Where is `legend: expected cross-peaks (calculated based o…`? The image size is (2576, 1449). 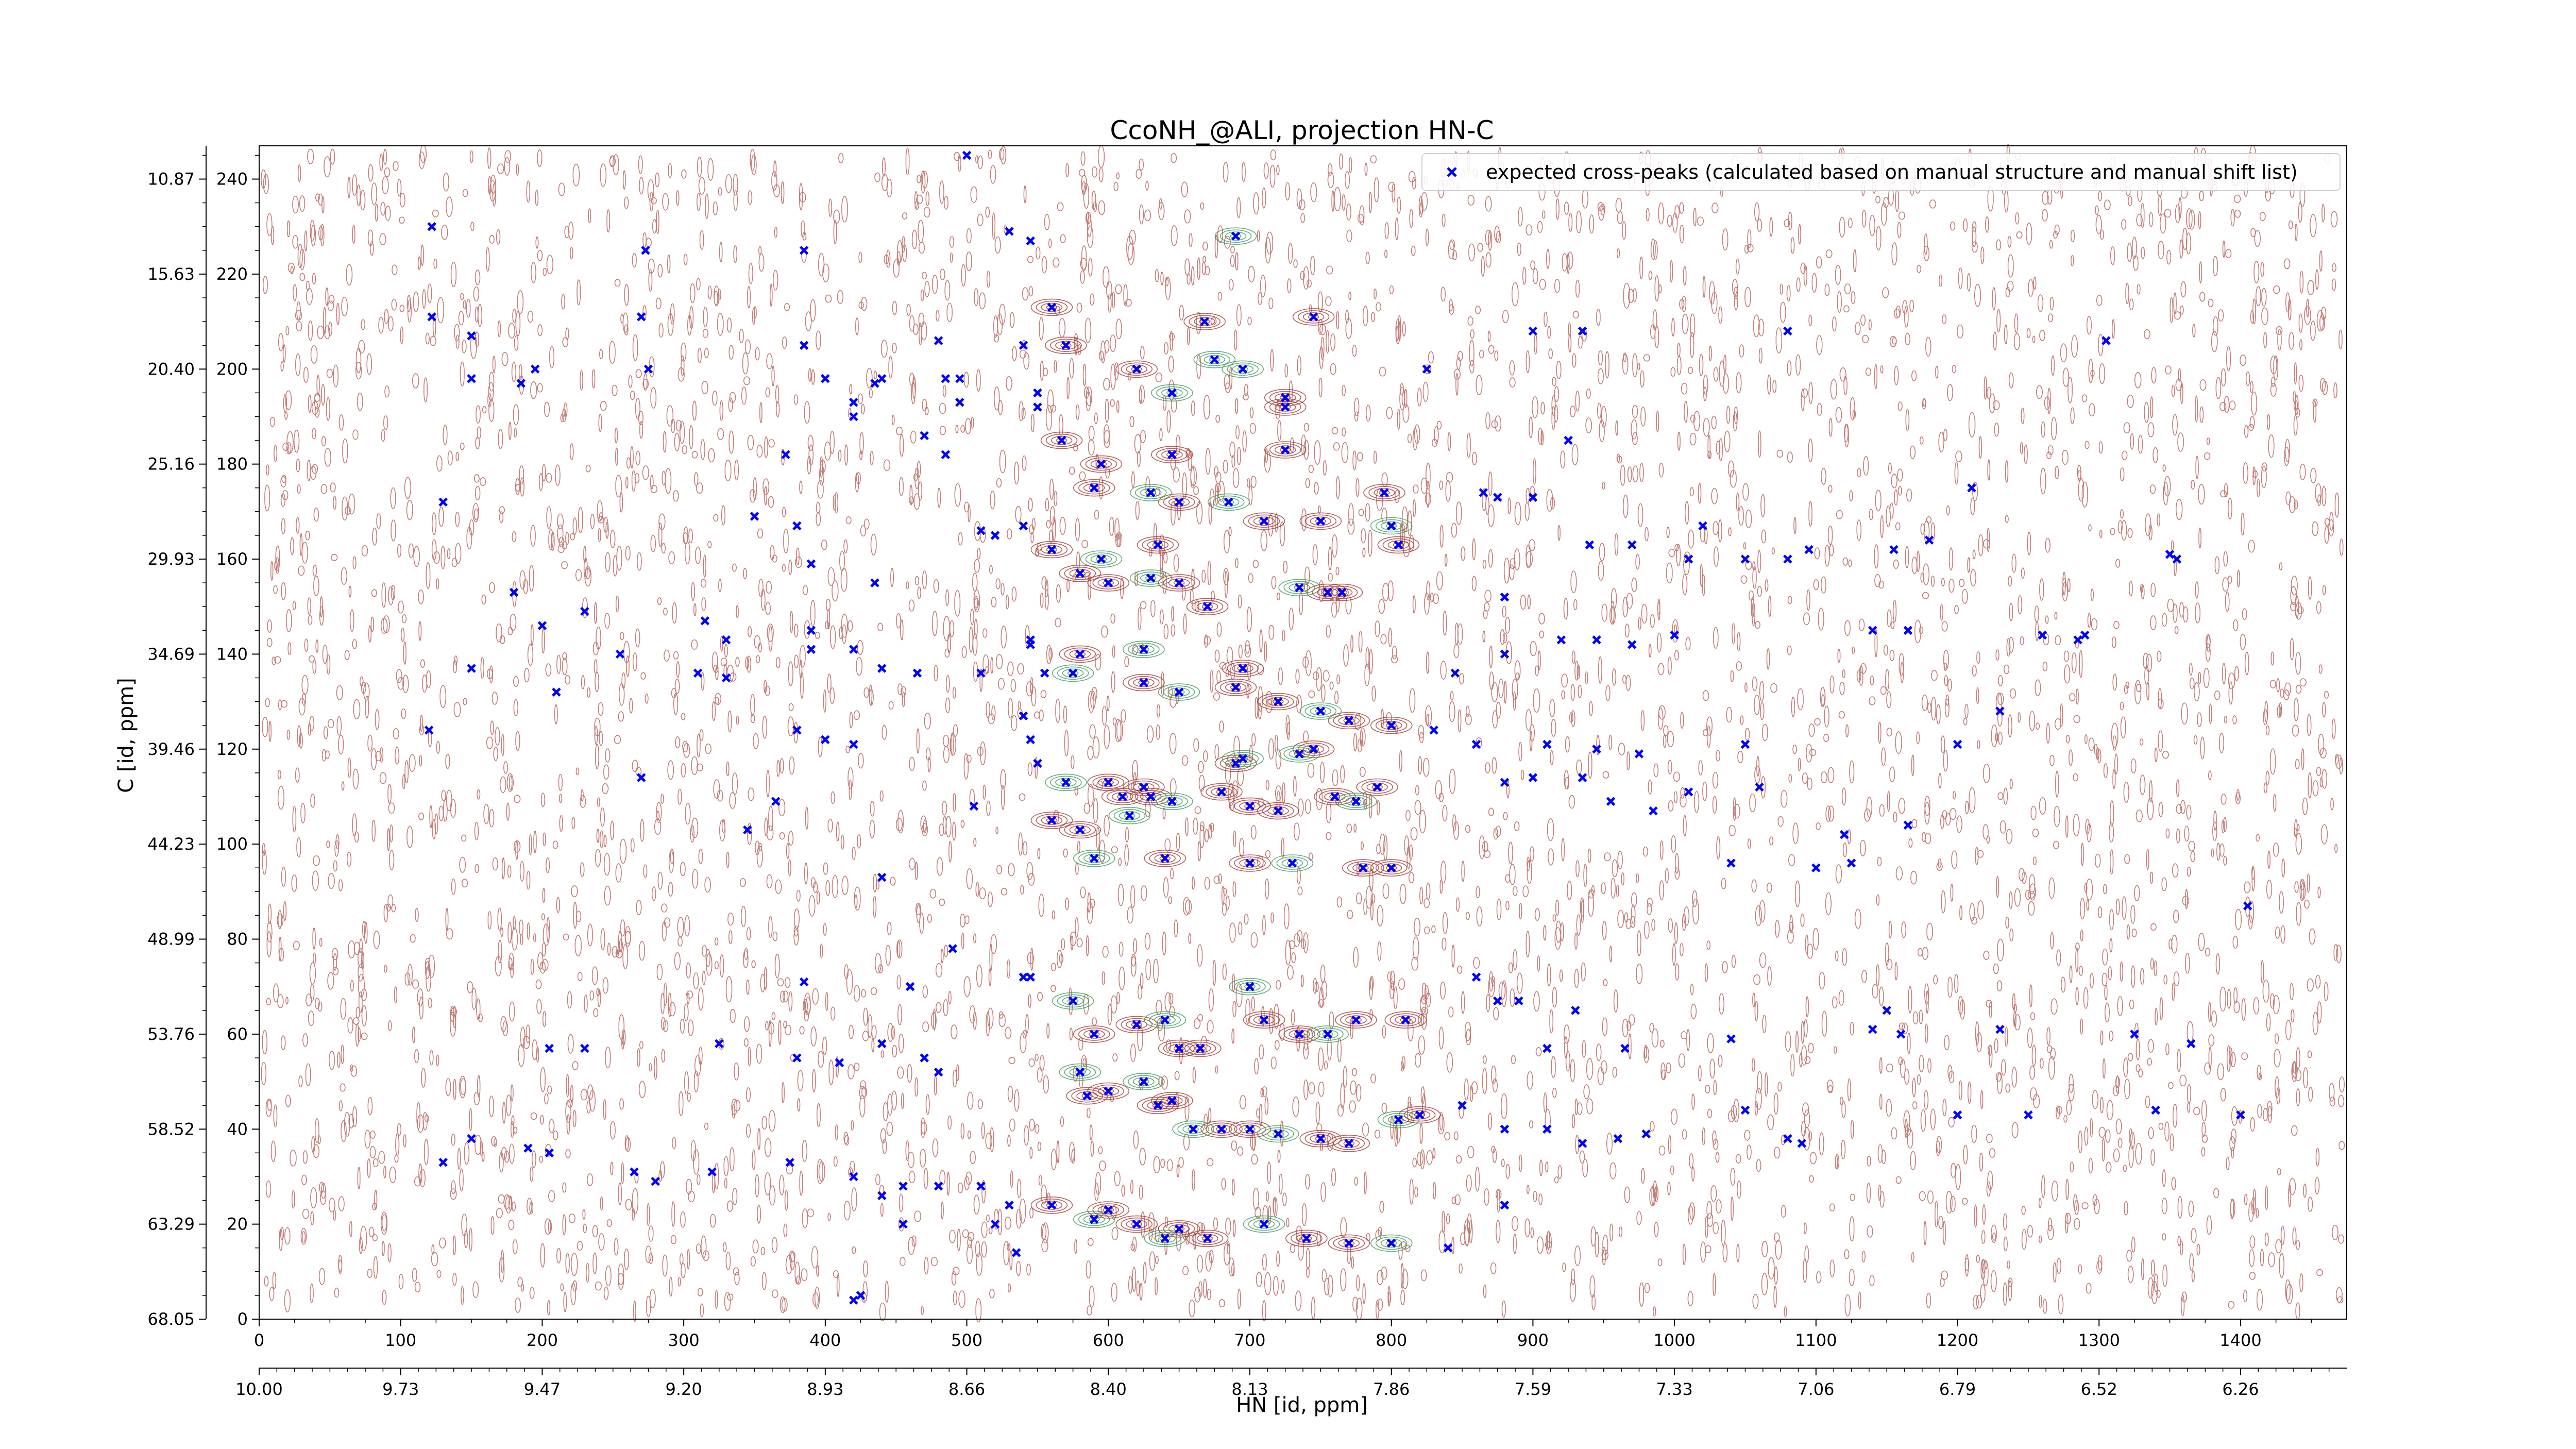
legend: expected cross-peaks (calculated based o… is located at coordinates (1881, 172).